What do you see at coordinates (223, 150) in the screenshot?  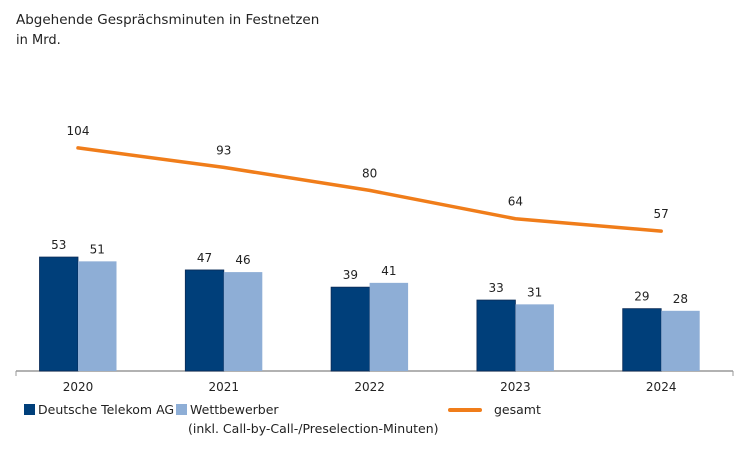 I see `line-data-label: 93` at bounding box center [223, 150].